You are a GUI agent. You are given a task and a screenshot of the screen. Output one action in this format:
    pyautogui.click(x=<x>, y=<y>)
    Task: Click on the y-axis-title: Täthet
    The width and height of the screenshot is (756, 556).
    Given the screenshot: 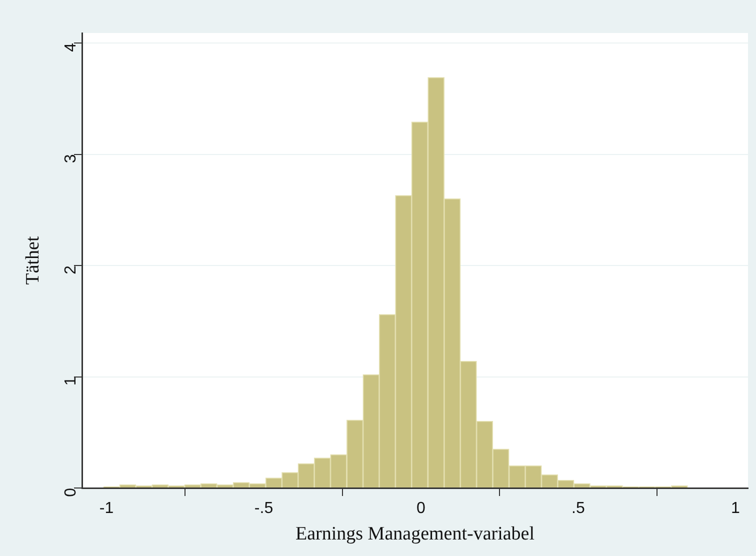 What is the action you would take?
    pyautogui.click(x=33, y=260)
    